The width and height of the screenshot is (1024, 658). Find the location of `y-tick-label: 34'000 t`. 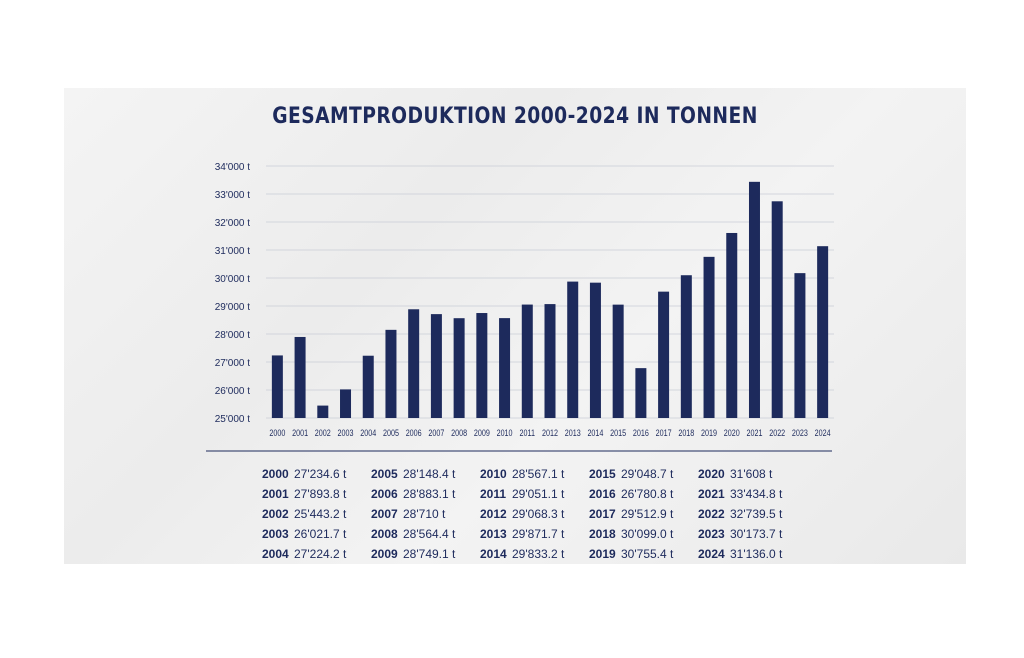

y-tick-label: 34'000 t is located at coordinates (232, 167).